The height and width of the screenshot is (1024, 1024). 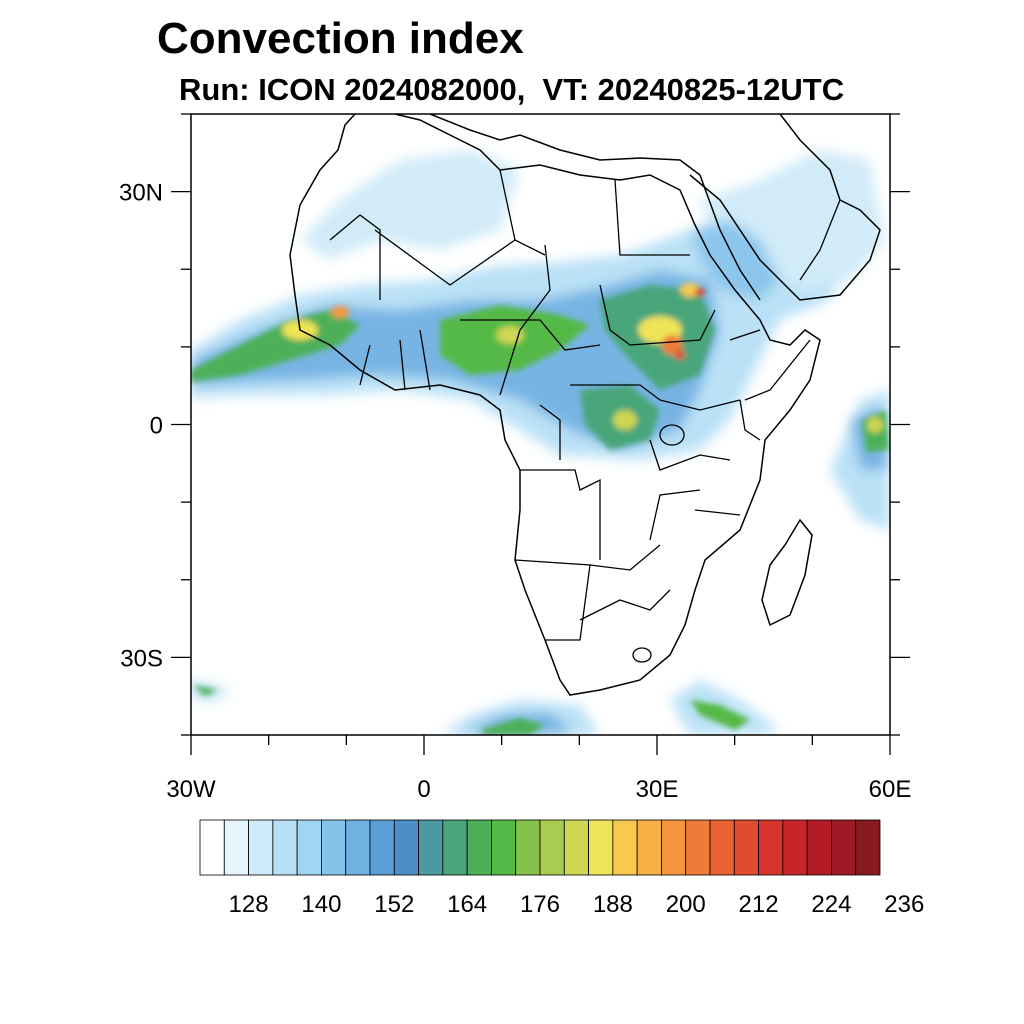 What do you see at coordinates (423, 789) in the screenshot?
I see `lon-tick-label: 0` at bounding box center [423, 789].